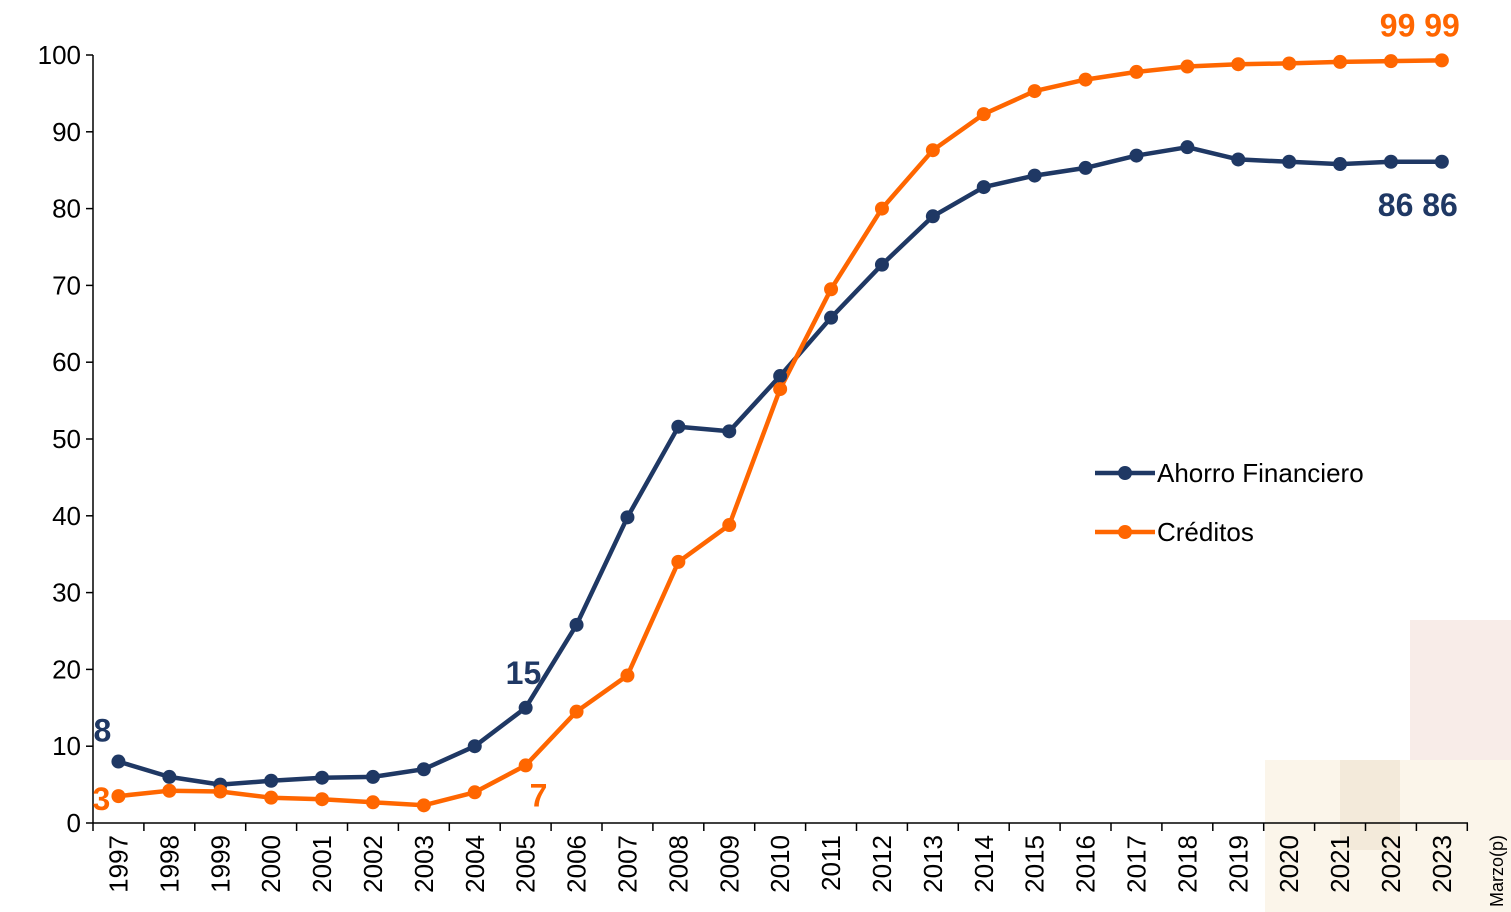 The image size is (1511, 912). What do you see at coordinates (373, 864) in the screenshot?
I see `x-tick-label: 2002` at bounding box center [373, 864].